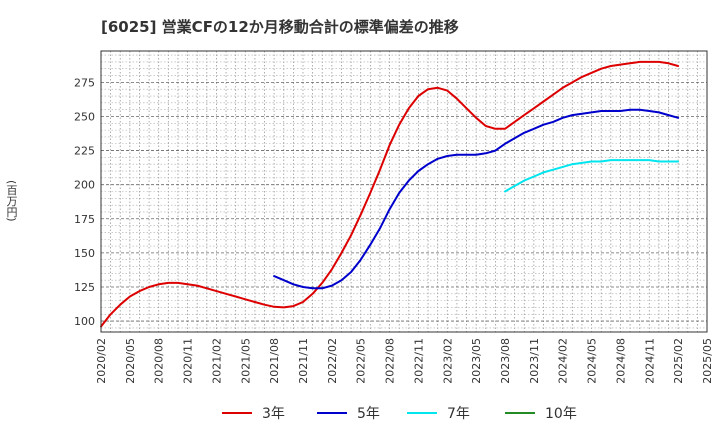 The image size is (720, 440). What do you see at coordinates (274, 361) in the screenshot?
I see `x-tick-label: 2021/08` at bounding box center [274, 361].